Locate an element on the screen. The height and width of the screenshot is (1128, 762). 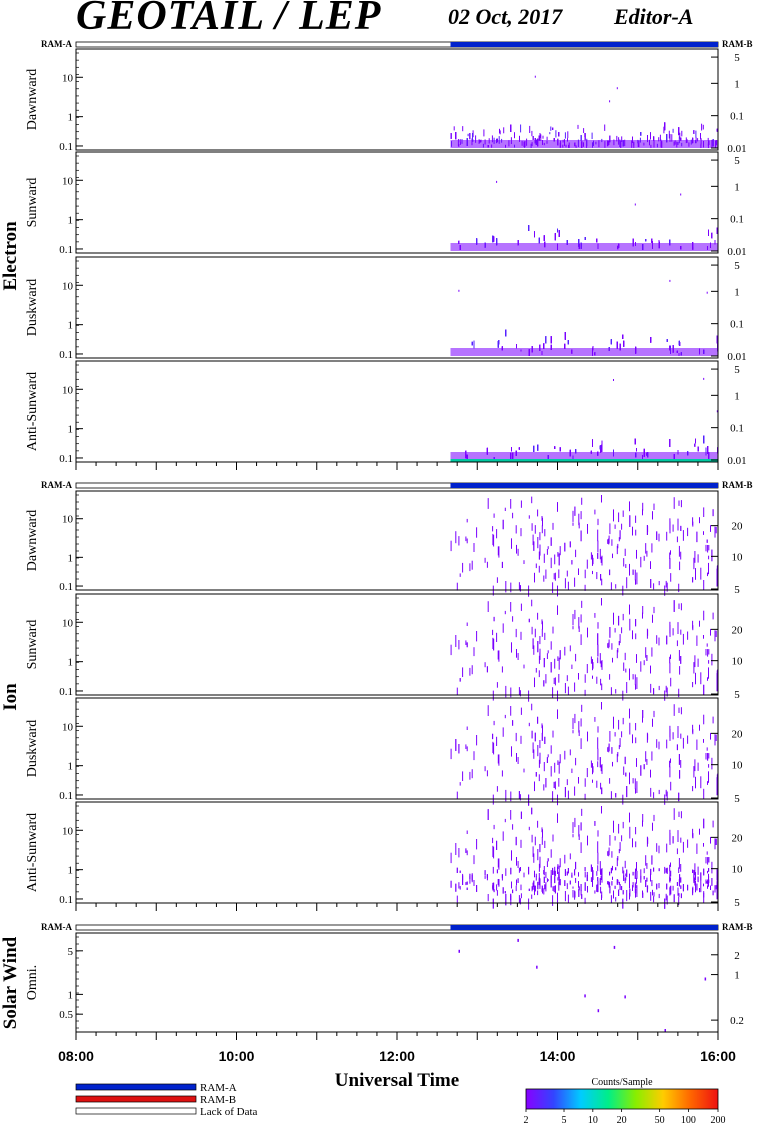
right-tick-label: 10 is located at coordinates (738, 557).